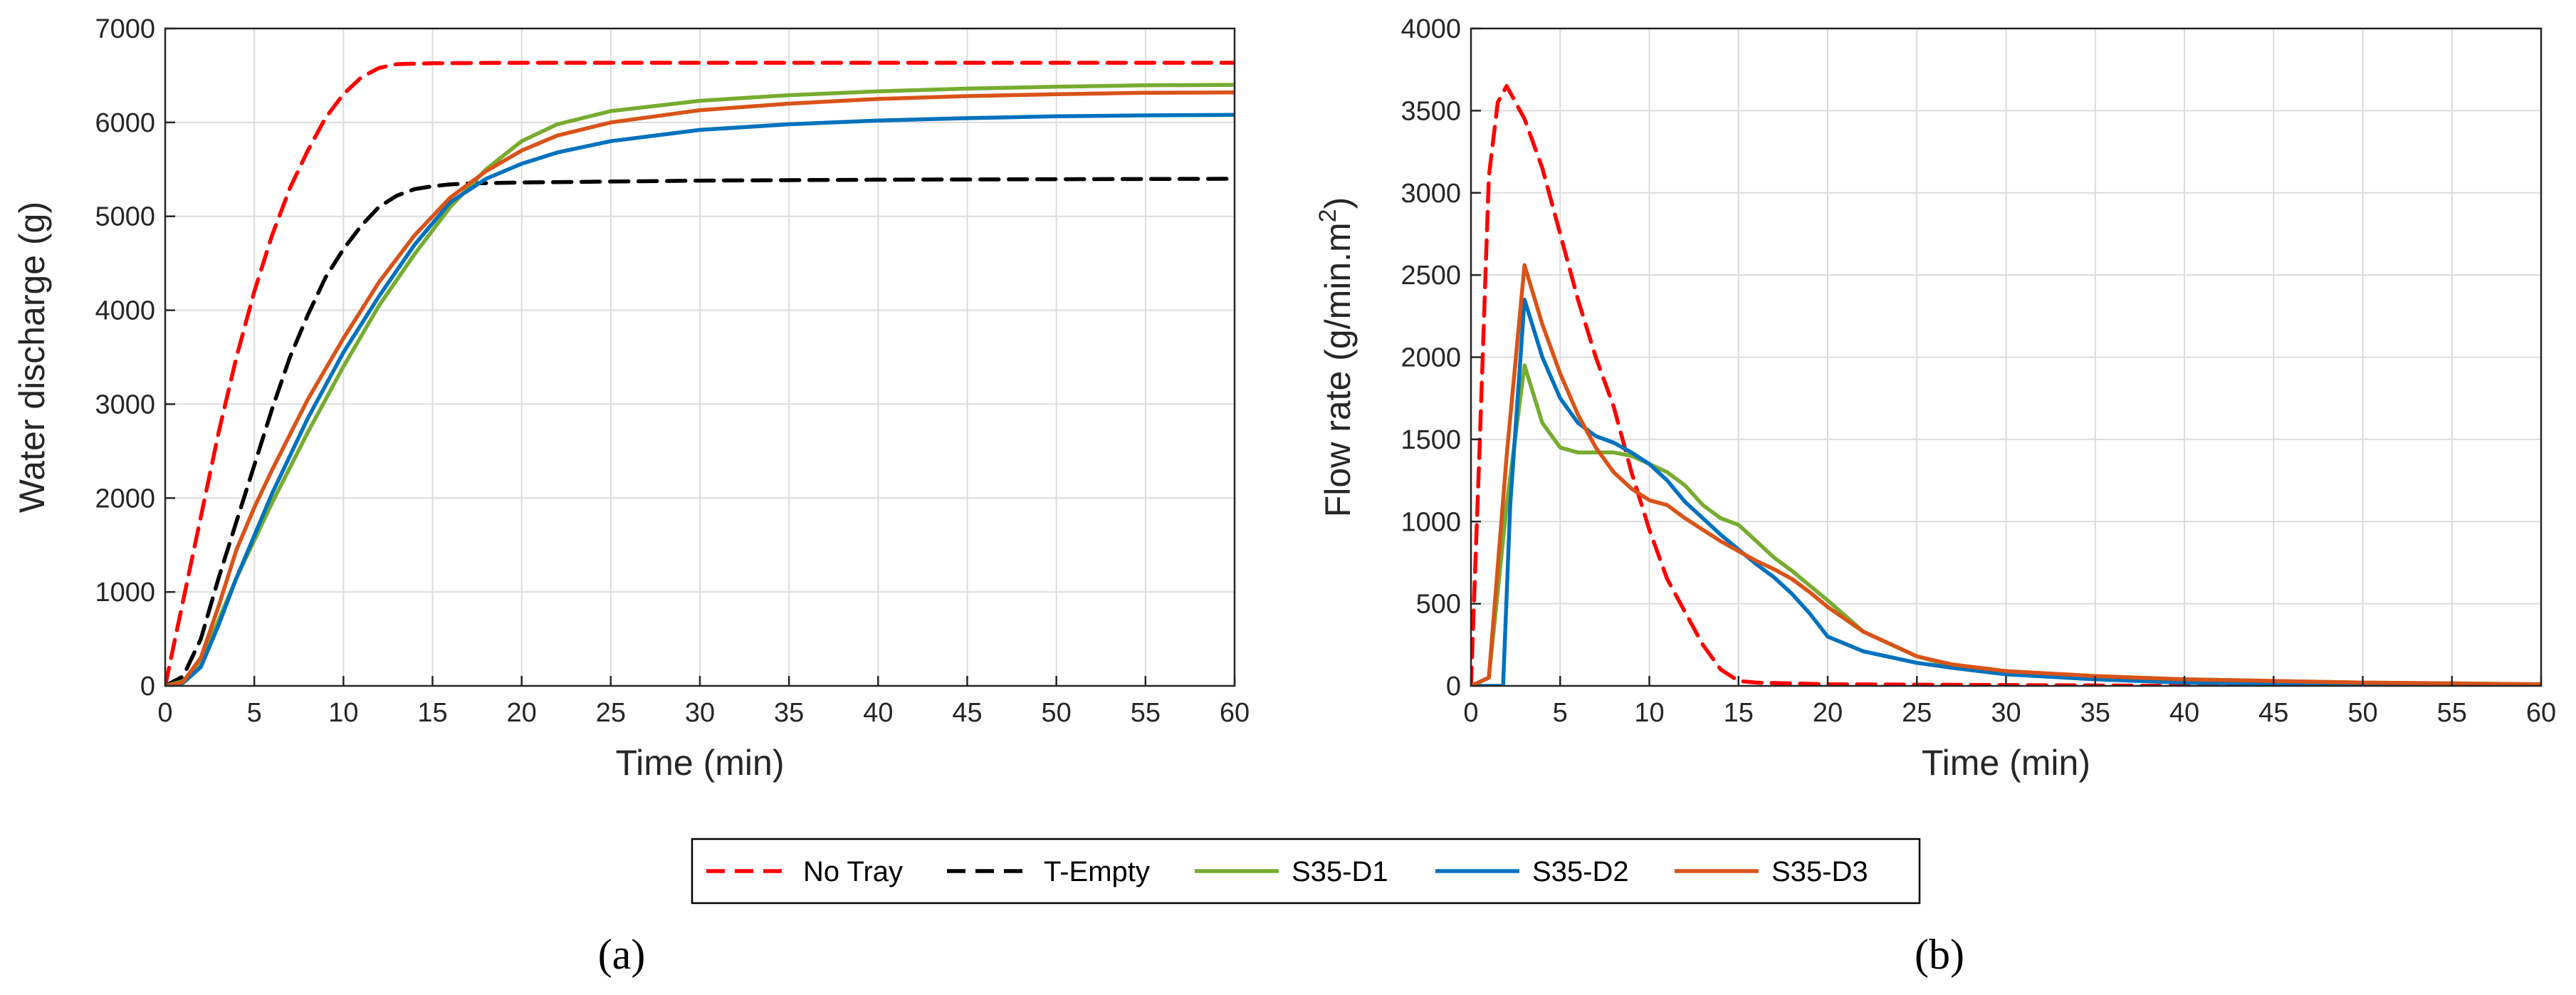 This screenshot has width=2576, height=995. Describe the element at coordinates (1146, 713) in the screenshot. I see `panel-a-x-tick-label: 55` at that location.